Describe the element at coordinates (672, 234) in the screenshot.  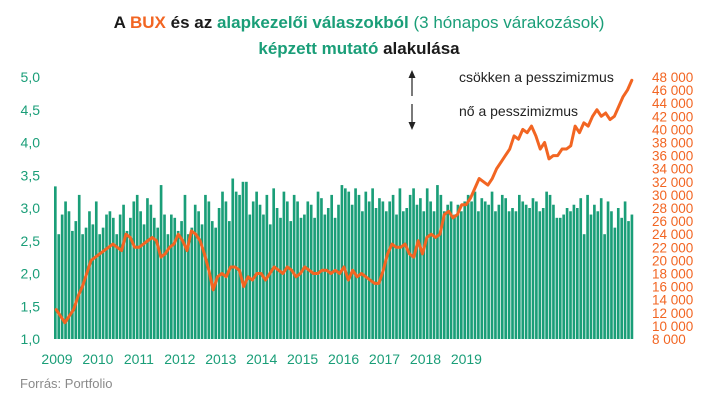
I see `right-tick-label-8: 24 000` at that location.